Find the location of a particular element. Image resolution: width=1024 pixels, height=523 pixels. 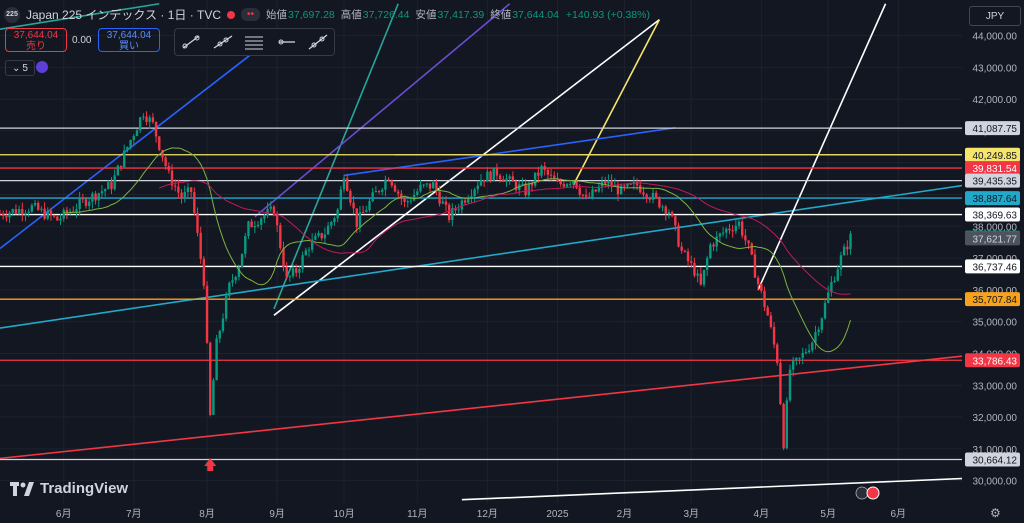

extended-line-icon is located at coordinates (318, 42).